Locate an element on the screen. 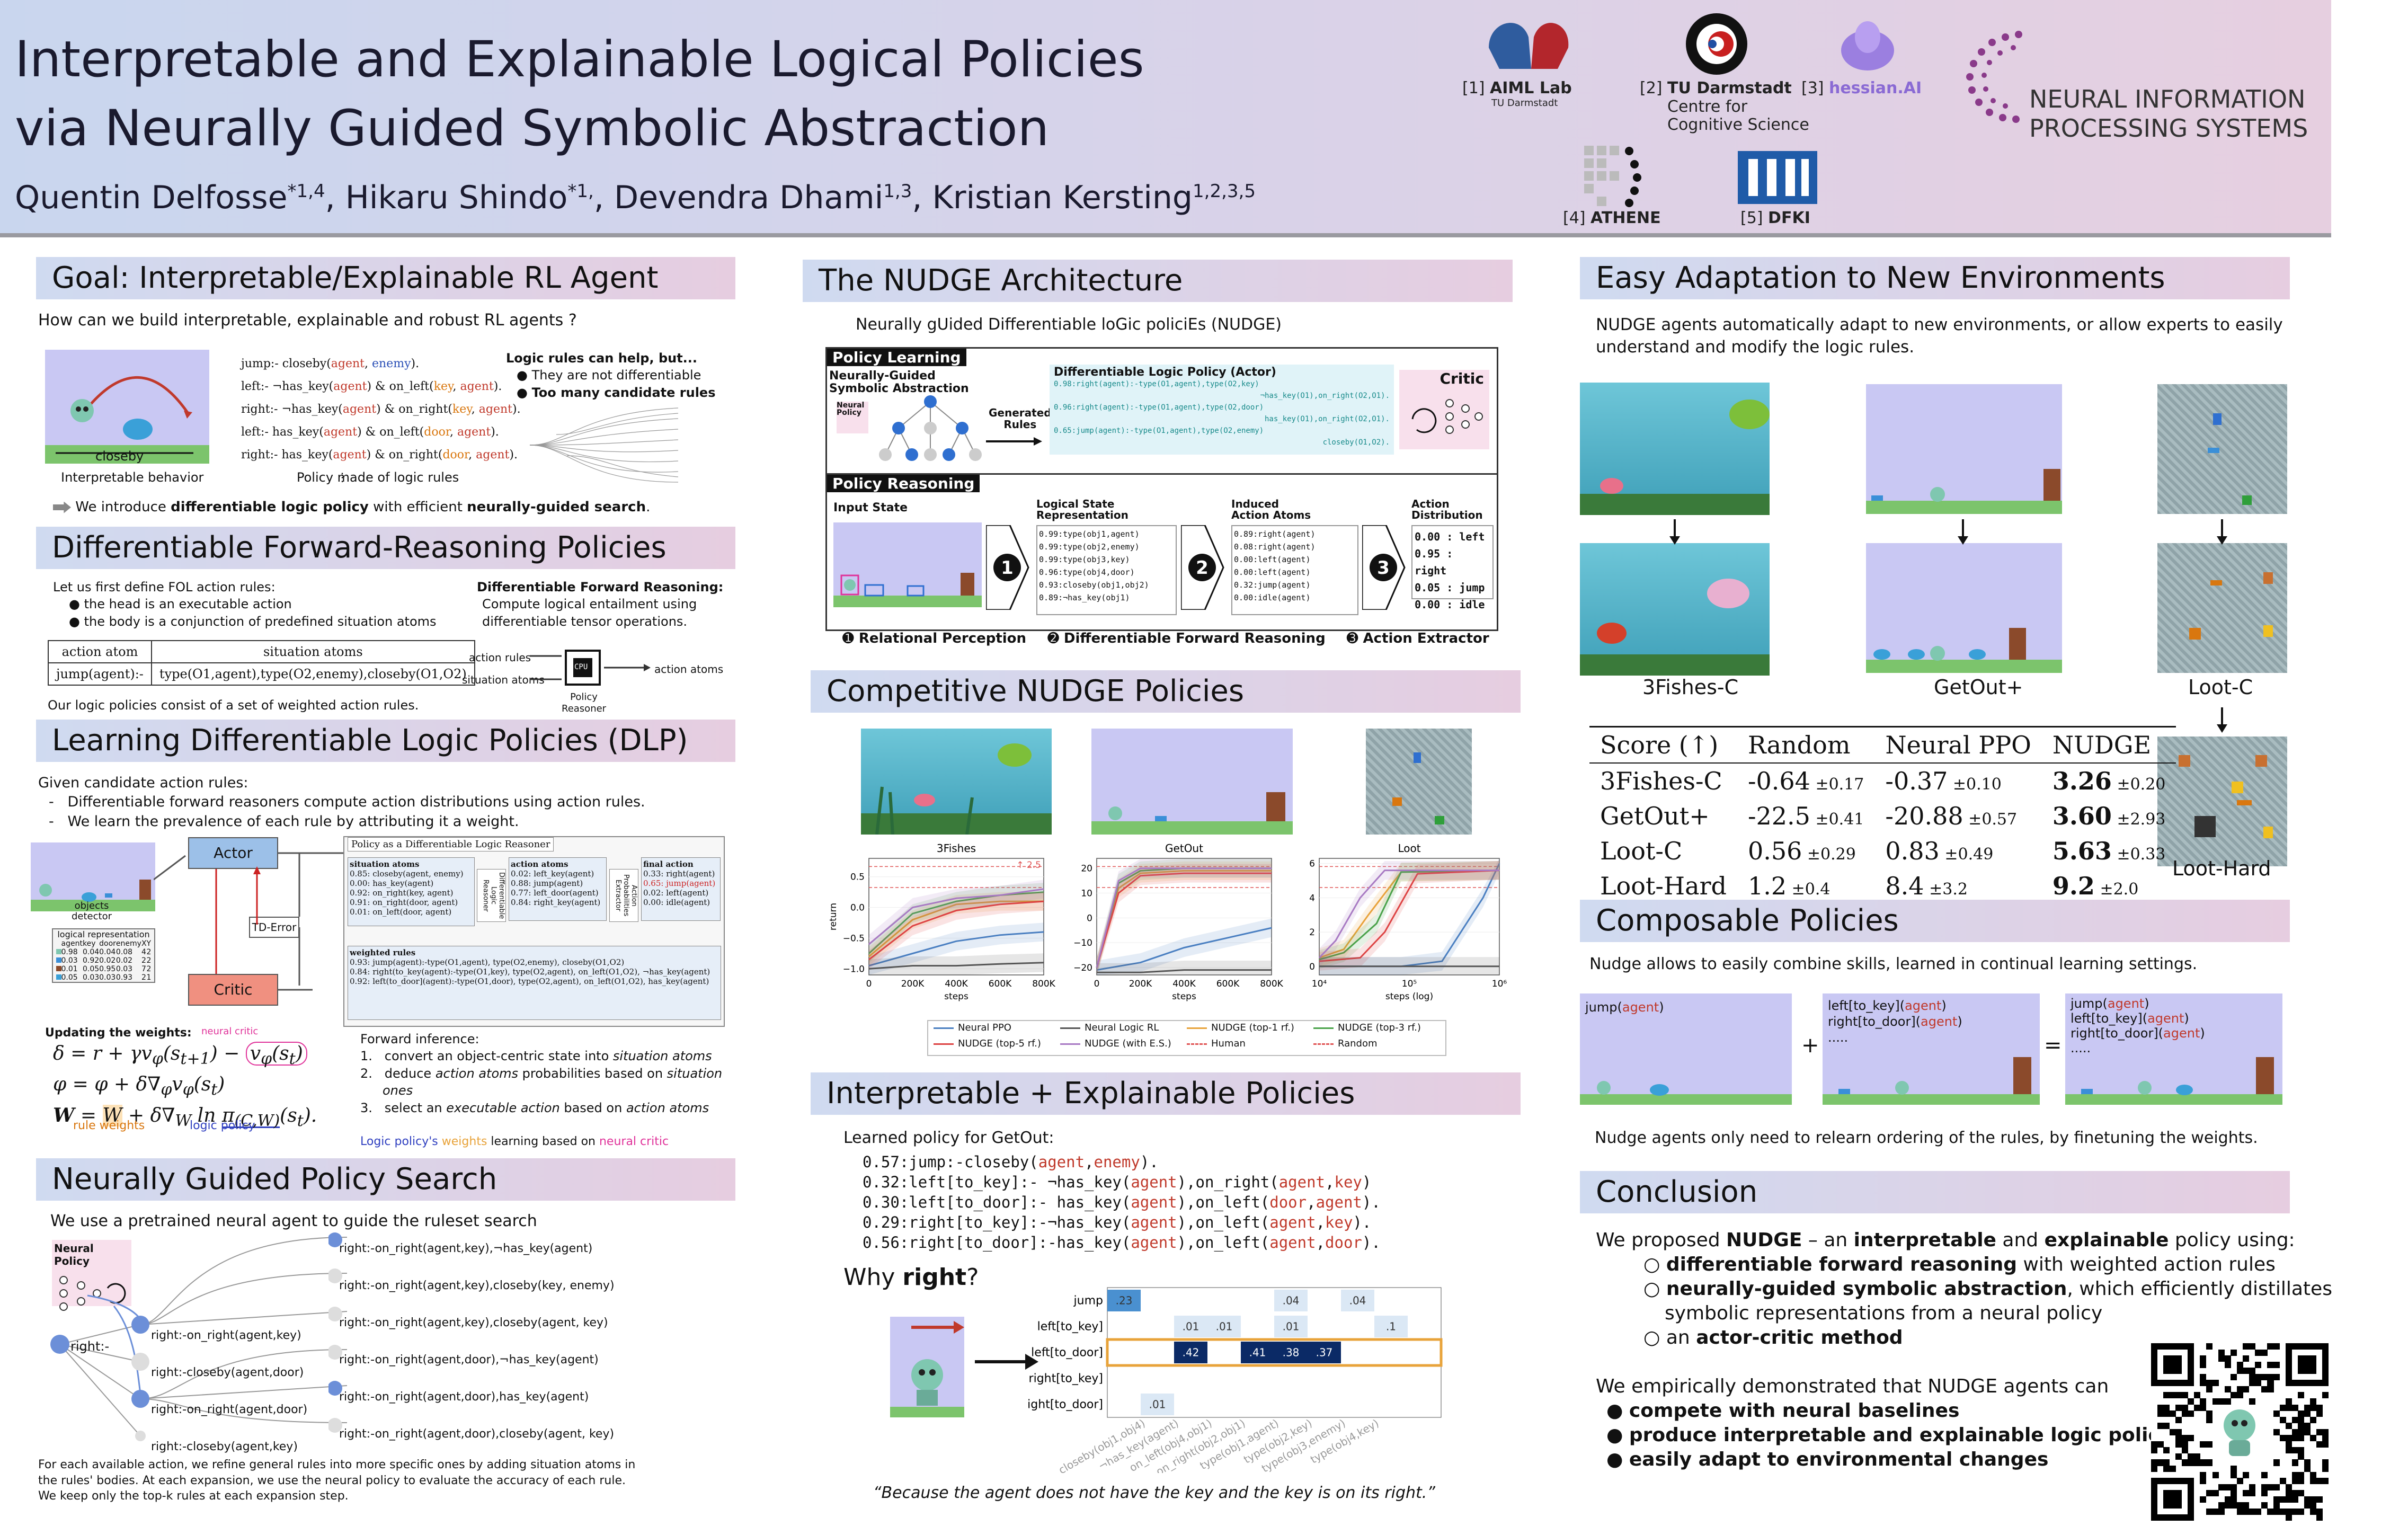 The image size is (2408, 1526). x-axis-label: steps (log) is located at coordinates (1409, 996).